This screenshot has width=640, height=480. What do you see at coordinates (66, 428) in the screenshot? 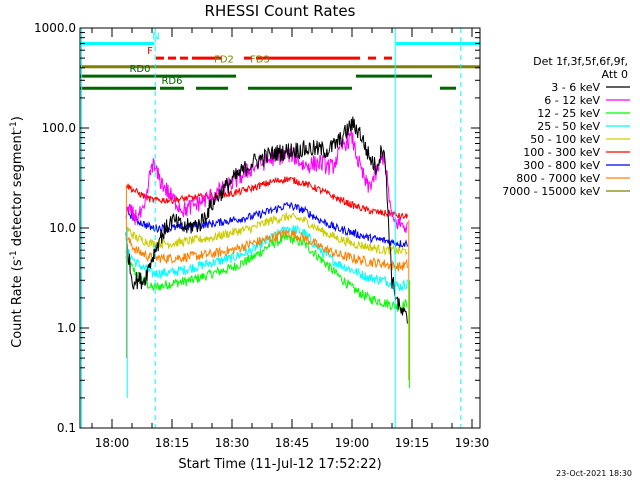
I see `y-tick-label: 0.1` at bounding box center [66, 428].